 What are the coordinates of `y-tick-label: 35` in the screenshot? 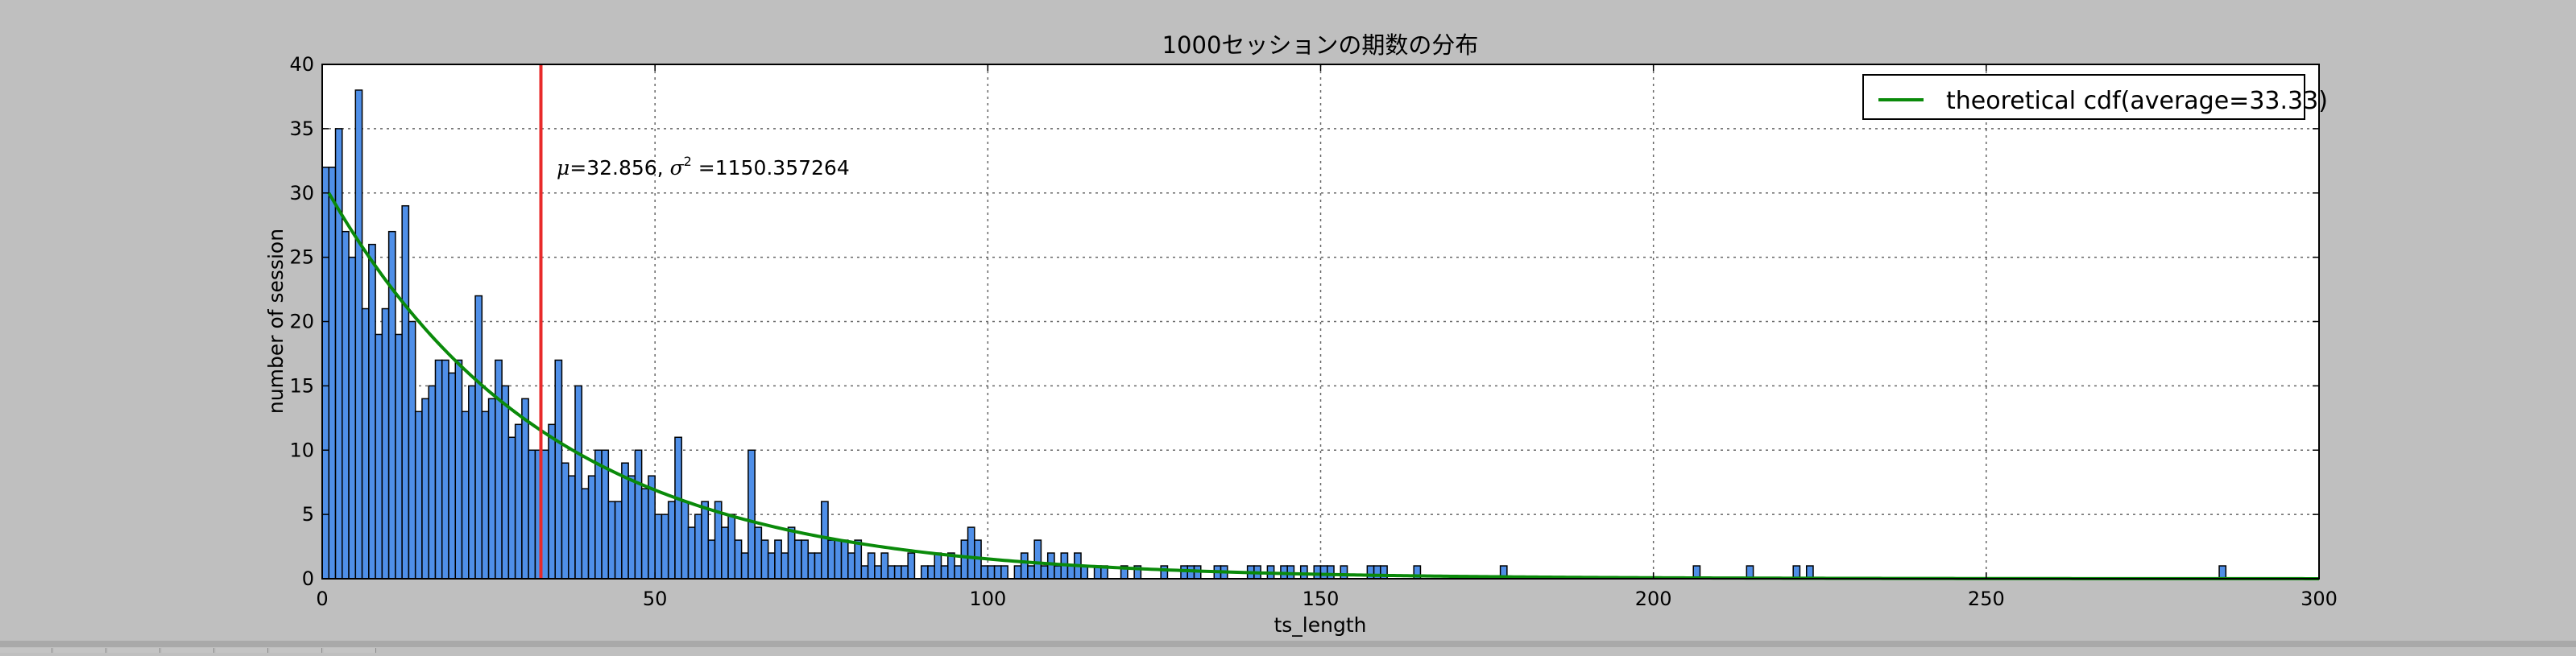 It's located at (301, 129).